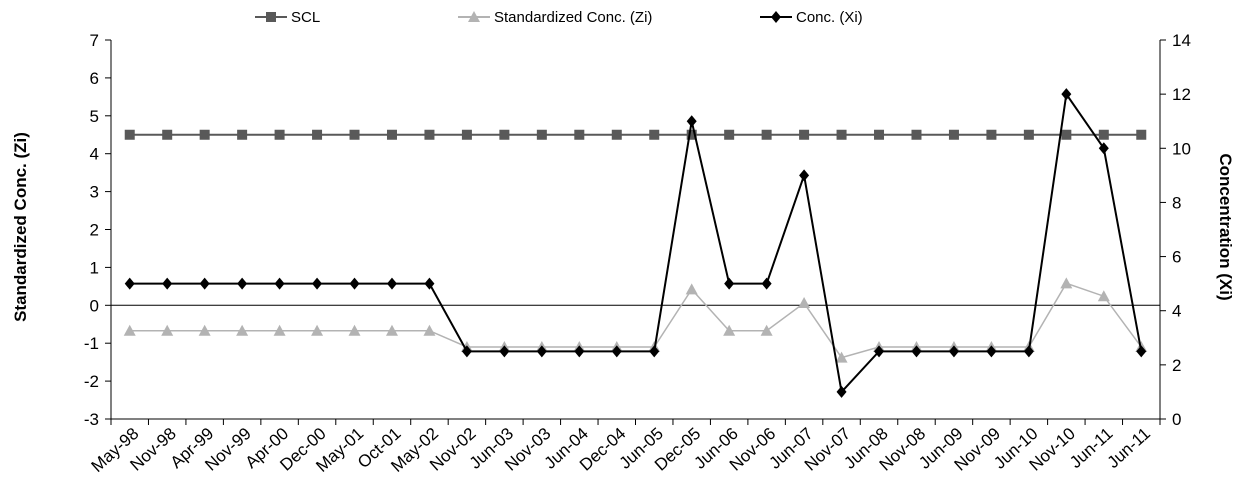  I want to click on series-scl, so click(635, 134).